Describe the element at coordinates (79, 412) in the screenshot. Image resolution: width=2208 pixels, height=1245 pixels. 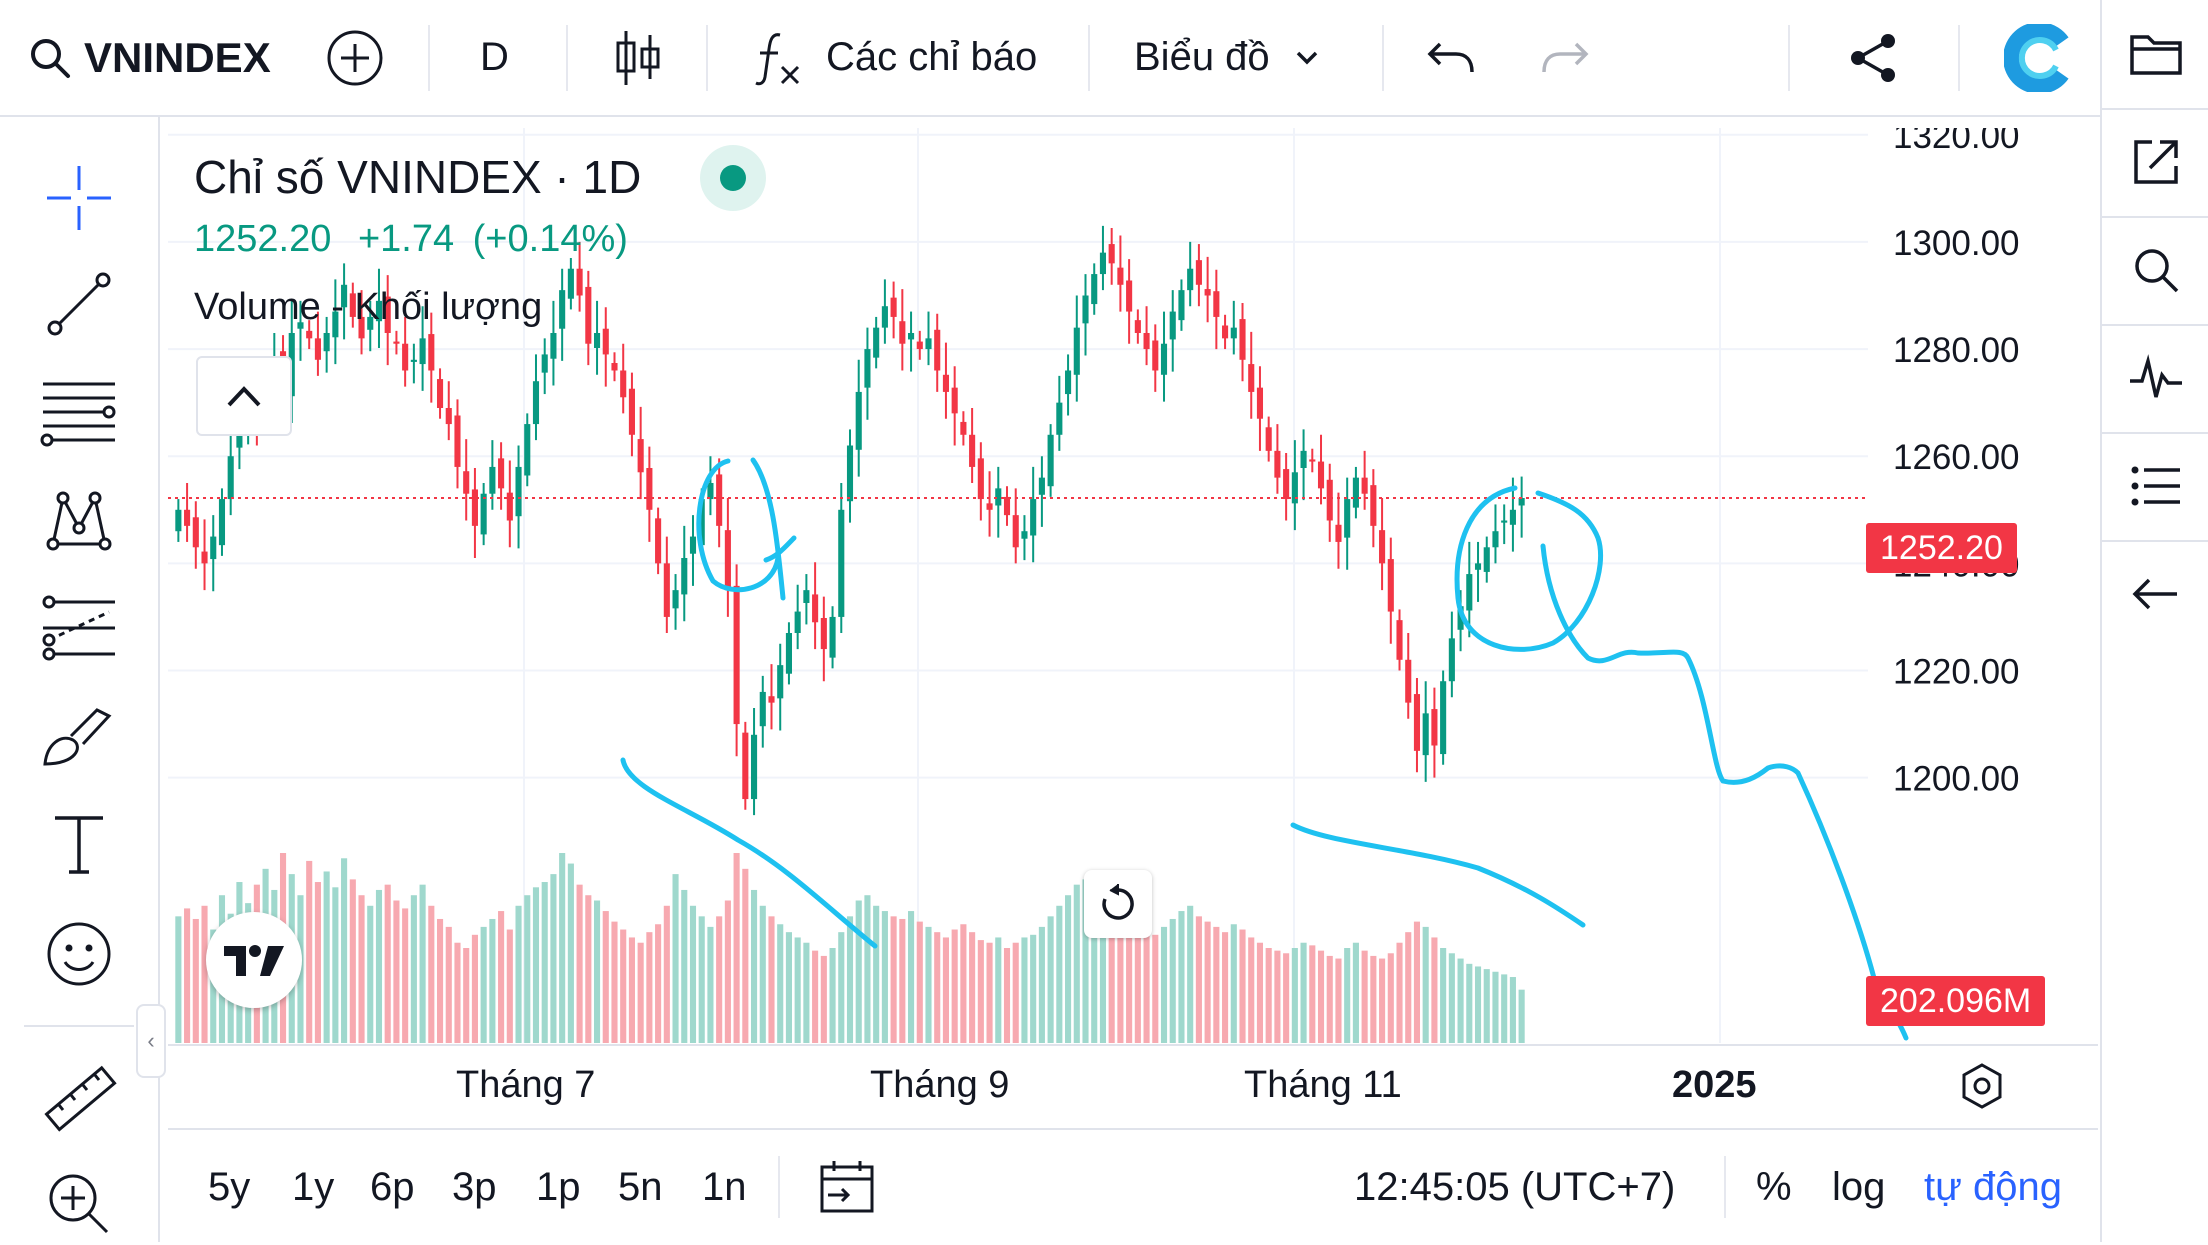
I see `fib-tool` at that location.